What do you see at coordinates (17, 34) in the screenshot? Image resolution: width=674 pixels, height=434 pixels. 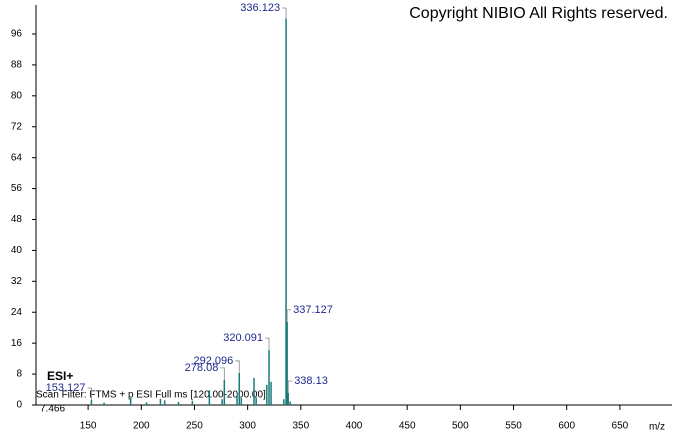 I see `y-tick-label: 96` at bounding box center [17, 34].